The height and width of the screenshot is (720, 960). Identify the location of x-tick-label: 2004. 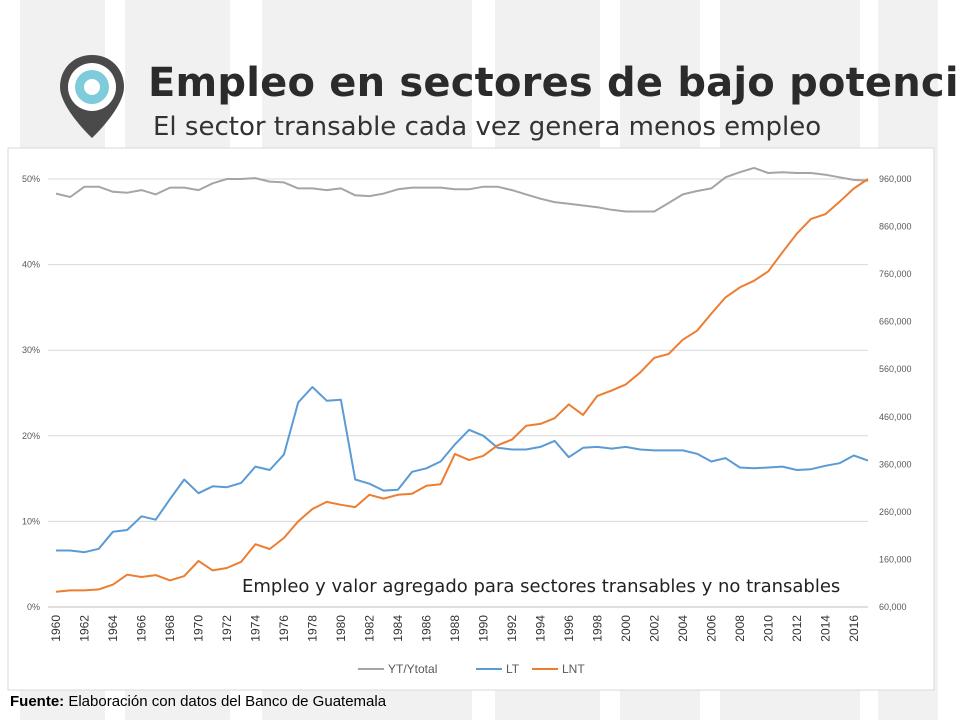
(683, 628).